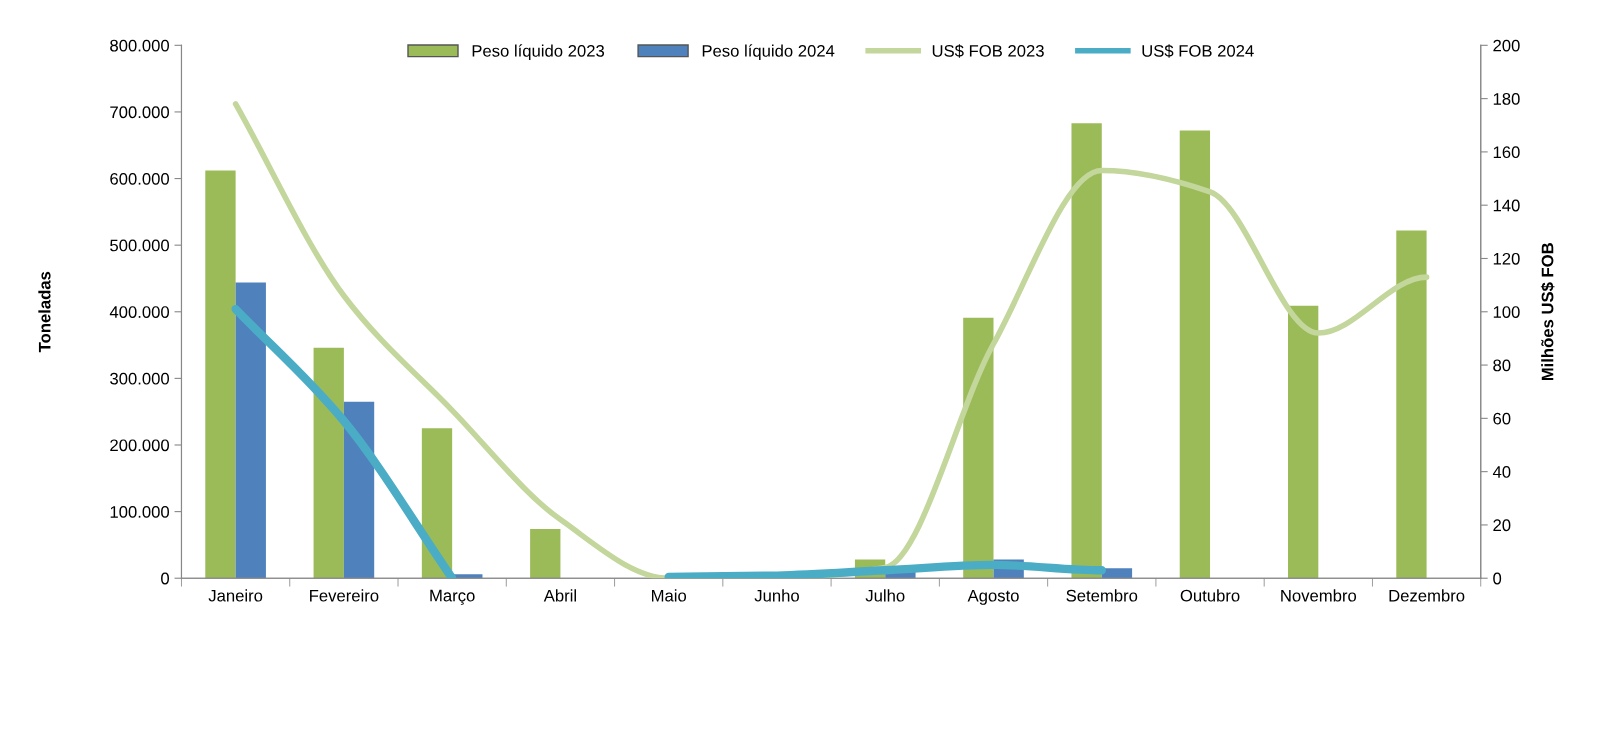 The image size is (1606, 731). What do you see at coordinates (776, 595) in the screenshot?
I see `x-tick-label: Junho` at bounding box center [776, 595].